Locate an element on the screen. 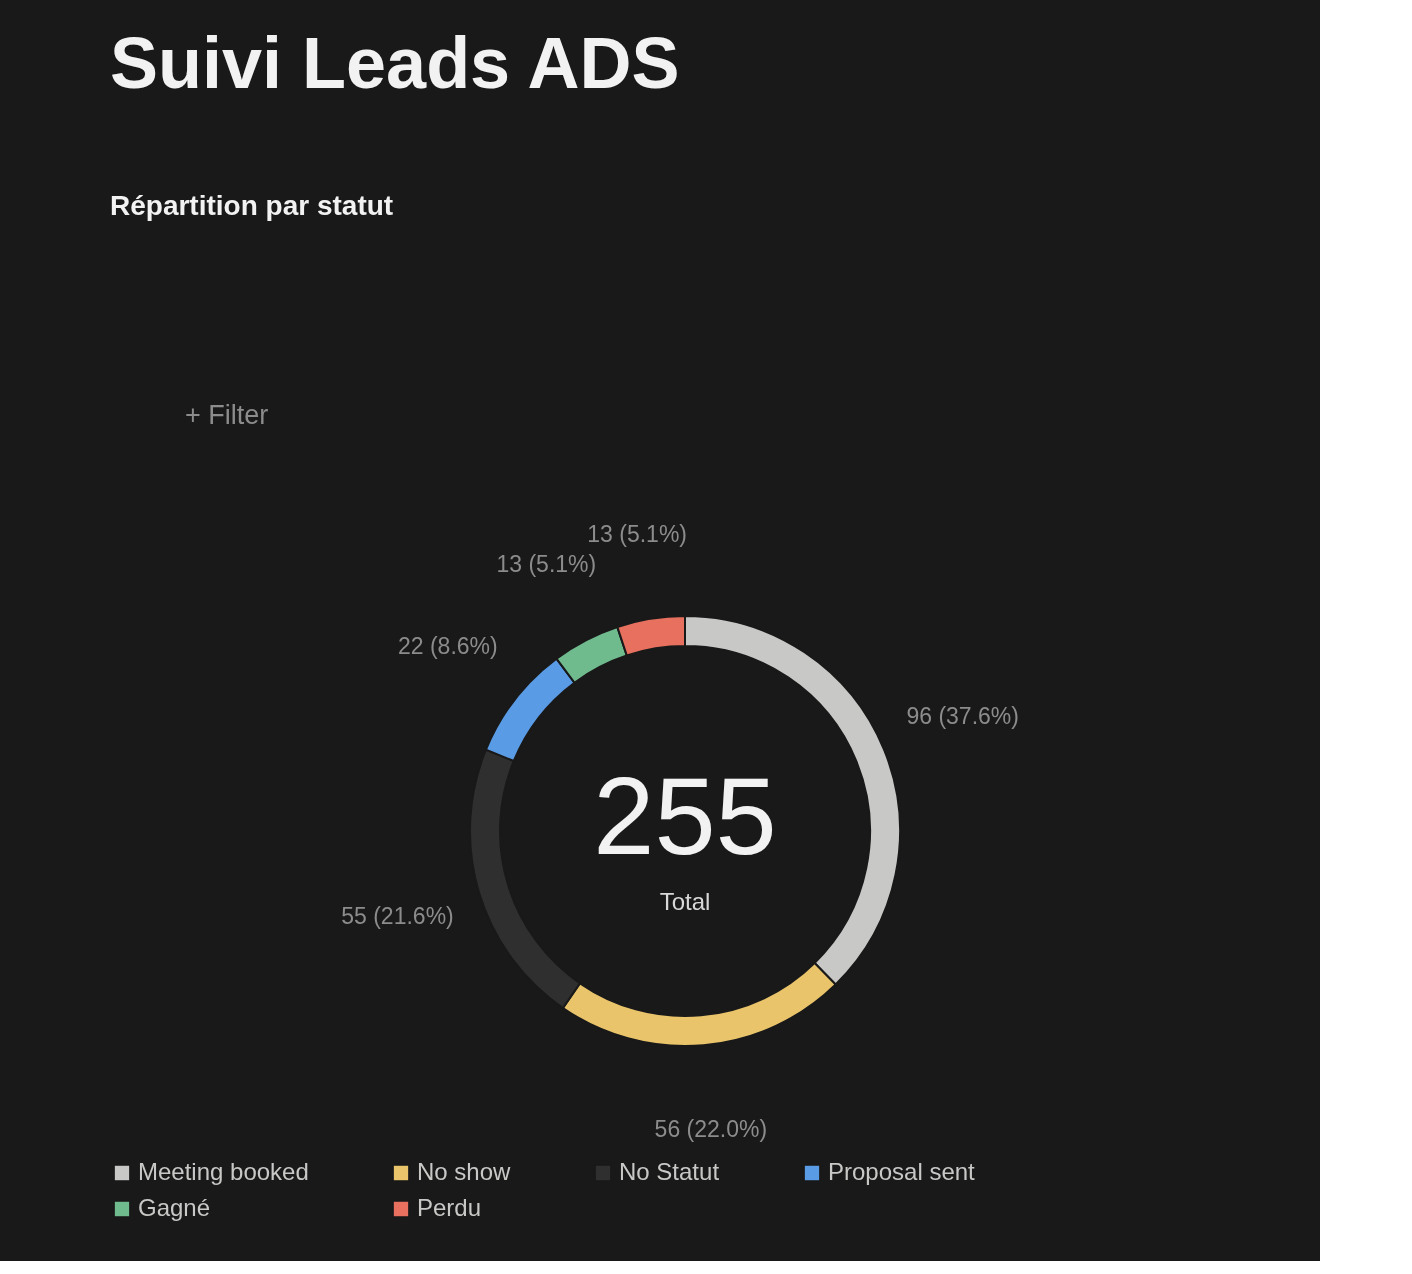  data-label: 96 (37.6%) is located at coordinates (962, 716).